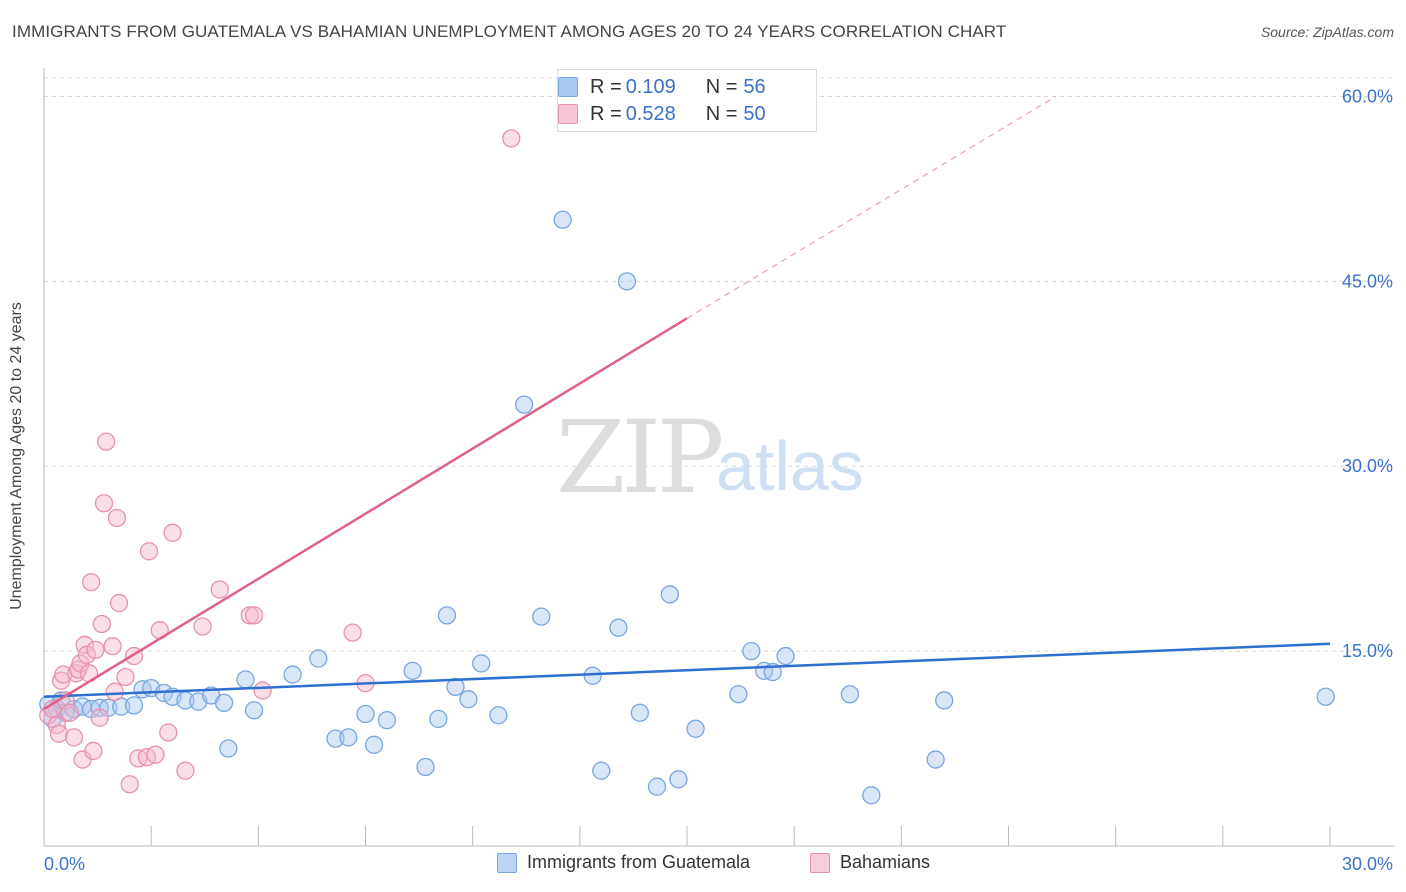 The image size is (1406, 892). What do you see at coordinates (754, 113) in the screenshot?
I see `n-value: 50` at bounding box center [754, 113].